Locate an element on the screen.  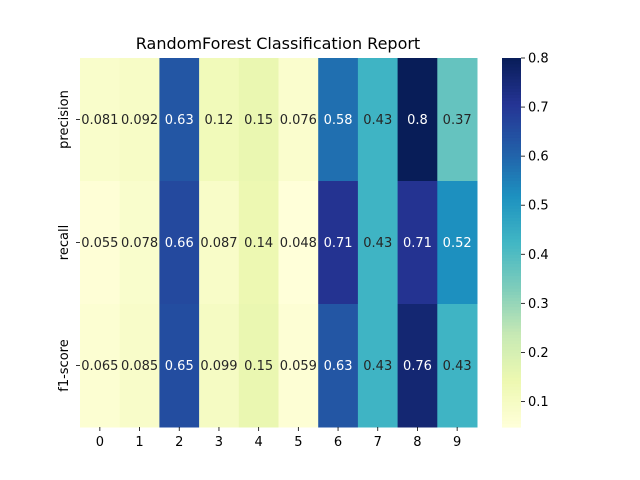
cell-value-label: 0.12 is located at coordinates (218, 120).